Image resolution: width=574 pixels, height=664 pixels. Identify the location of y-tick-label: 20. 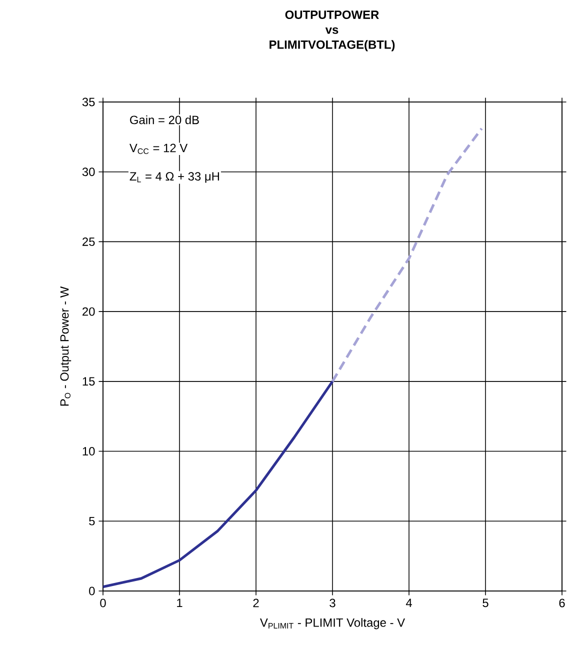
(88, 311).